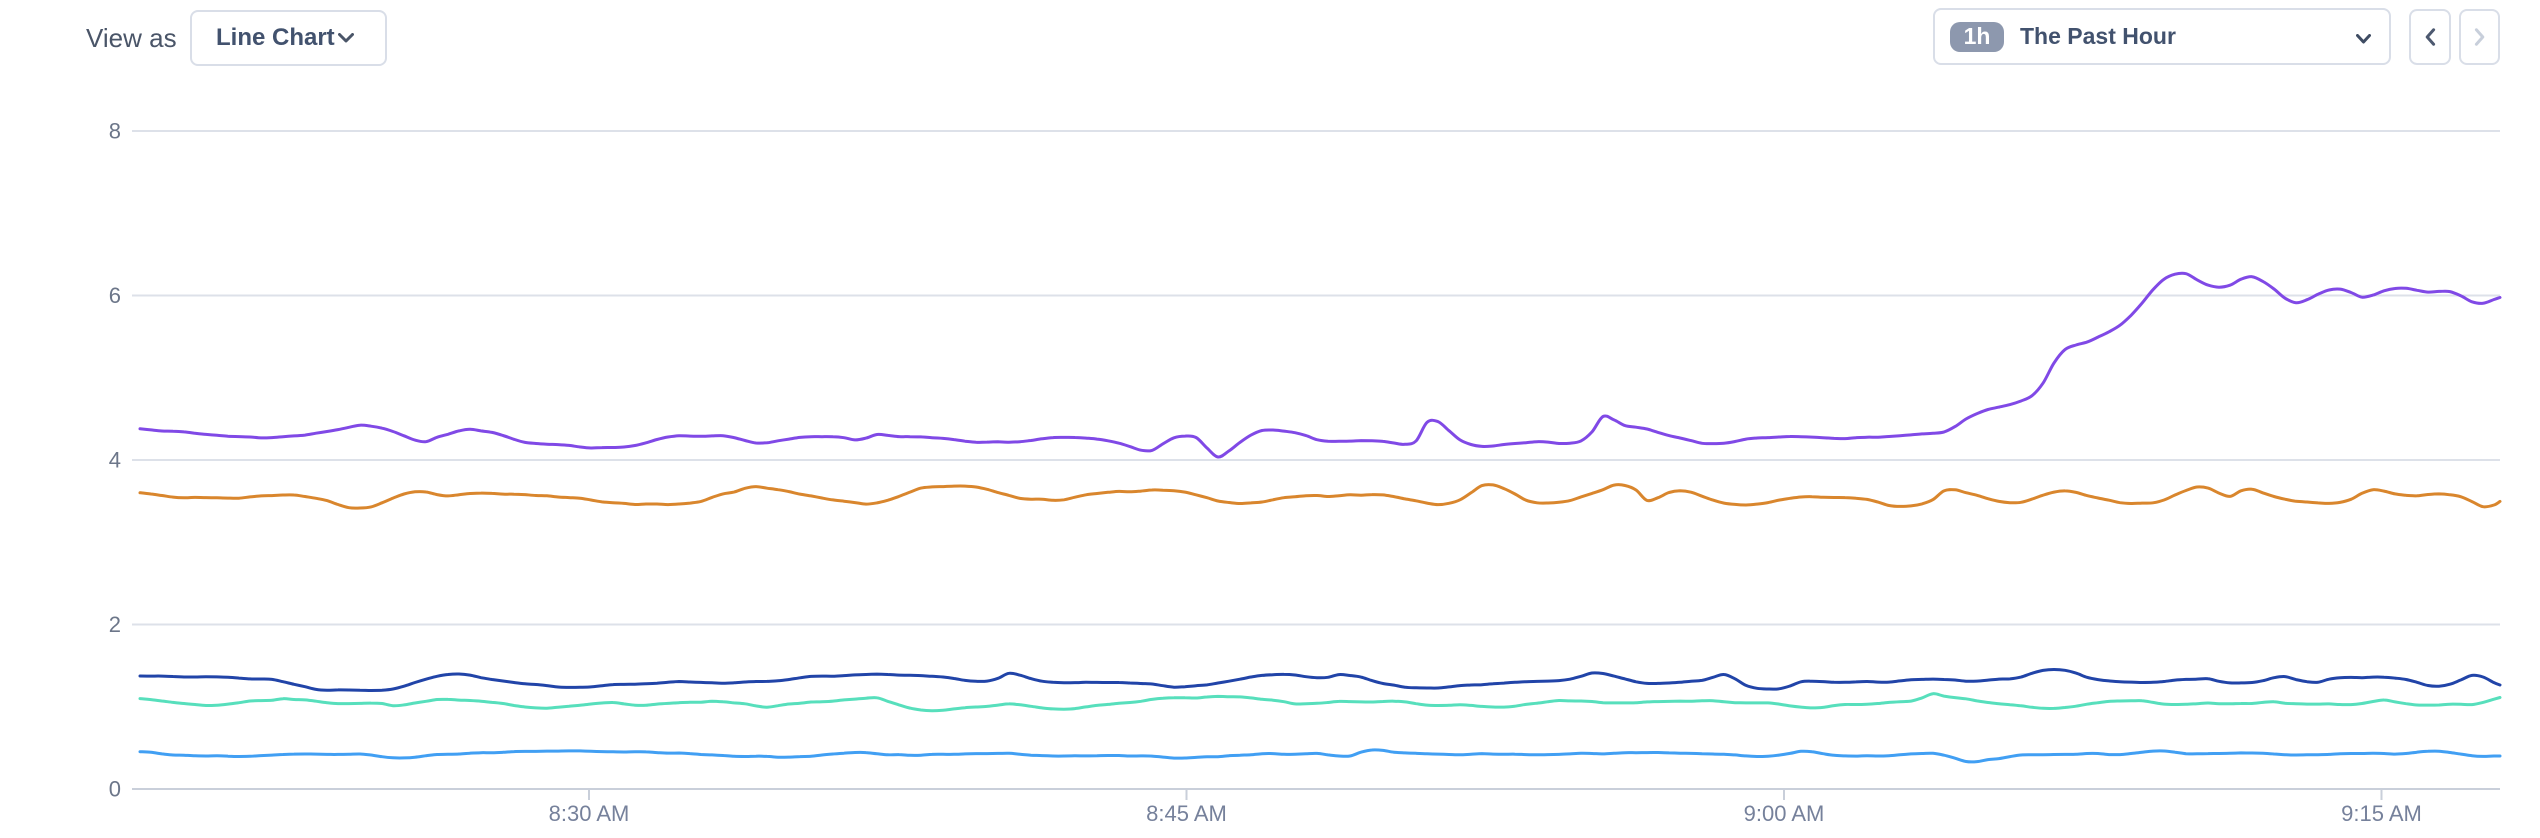 This screenshot has height=838, width=2540. What do you see at coordinates (115, 295) in the screenshot?
I see `svg-text: 6` at bounding box center [115, 295].